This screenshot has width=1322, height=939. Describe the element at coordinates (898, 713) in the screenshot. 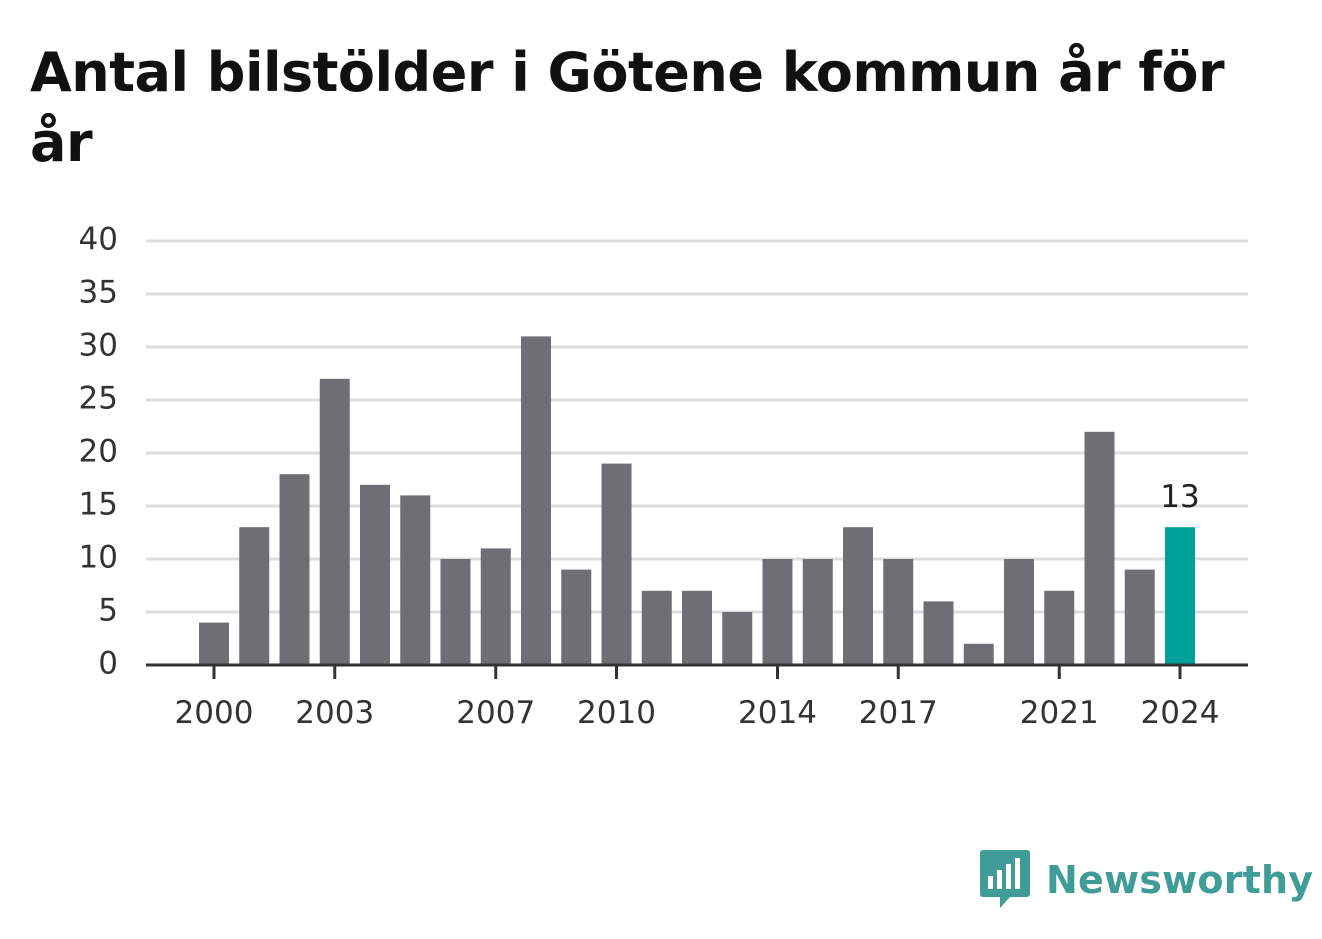

I see `x-tick-label: 2017` at that location.